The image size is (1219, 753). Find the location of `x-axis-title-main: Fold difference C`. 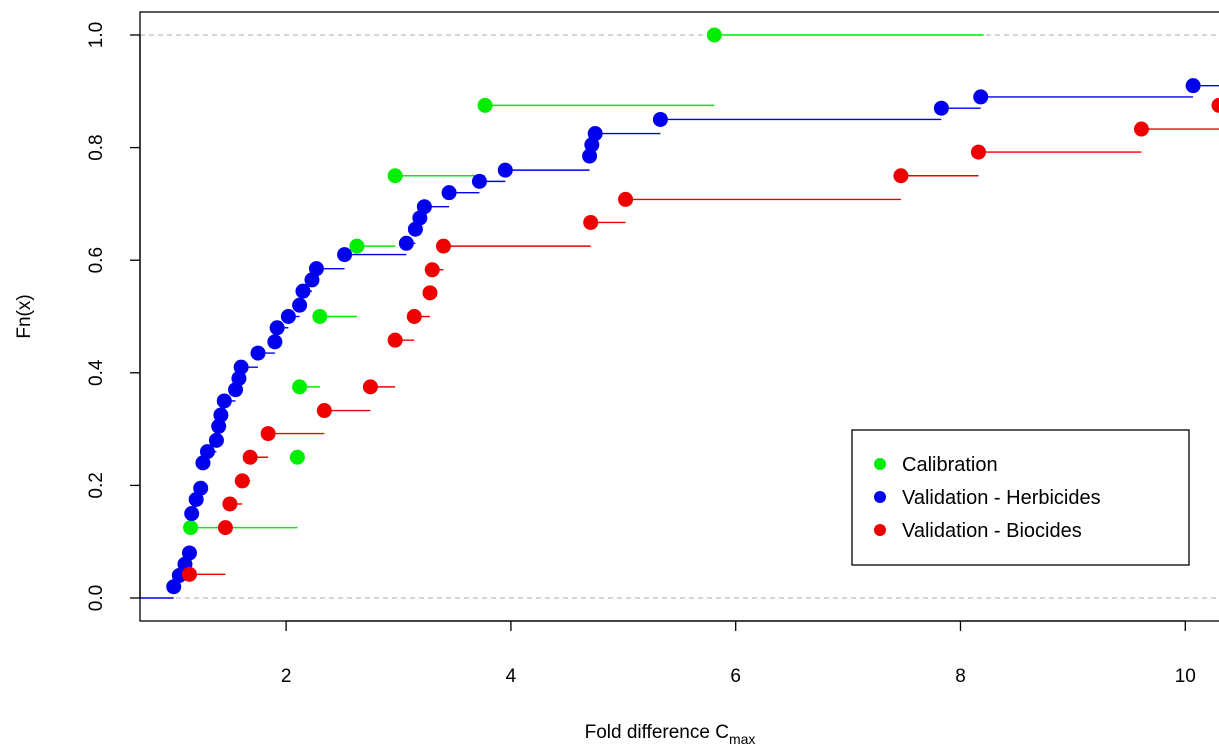

x-axis-title-main: Fold difference C is located at coordinates (657, 732).